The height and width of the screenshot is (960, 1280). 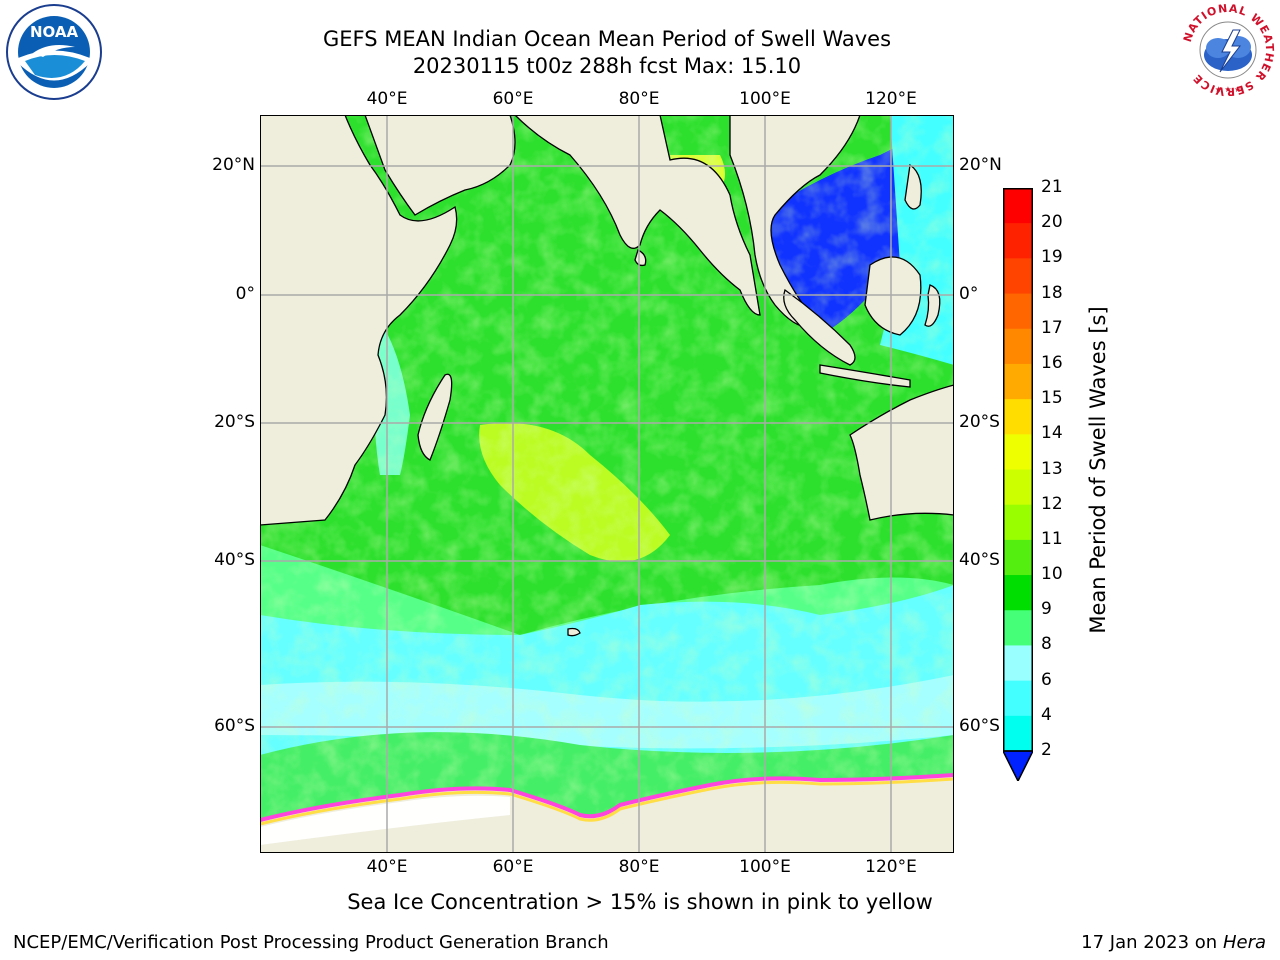 What do you see at coordinates (607, 797) in the screenshot?
I see `sea-ice-fringe` at bounding box center [607, 797].